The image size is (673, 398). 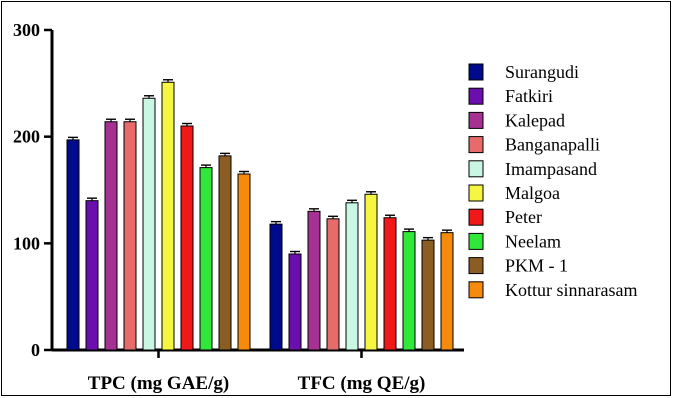 I want to click on x-category-label: TFC (mg QE/g), so click(x=362, y=383).